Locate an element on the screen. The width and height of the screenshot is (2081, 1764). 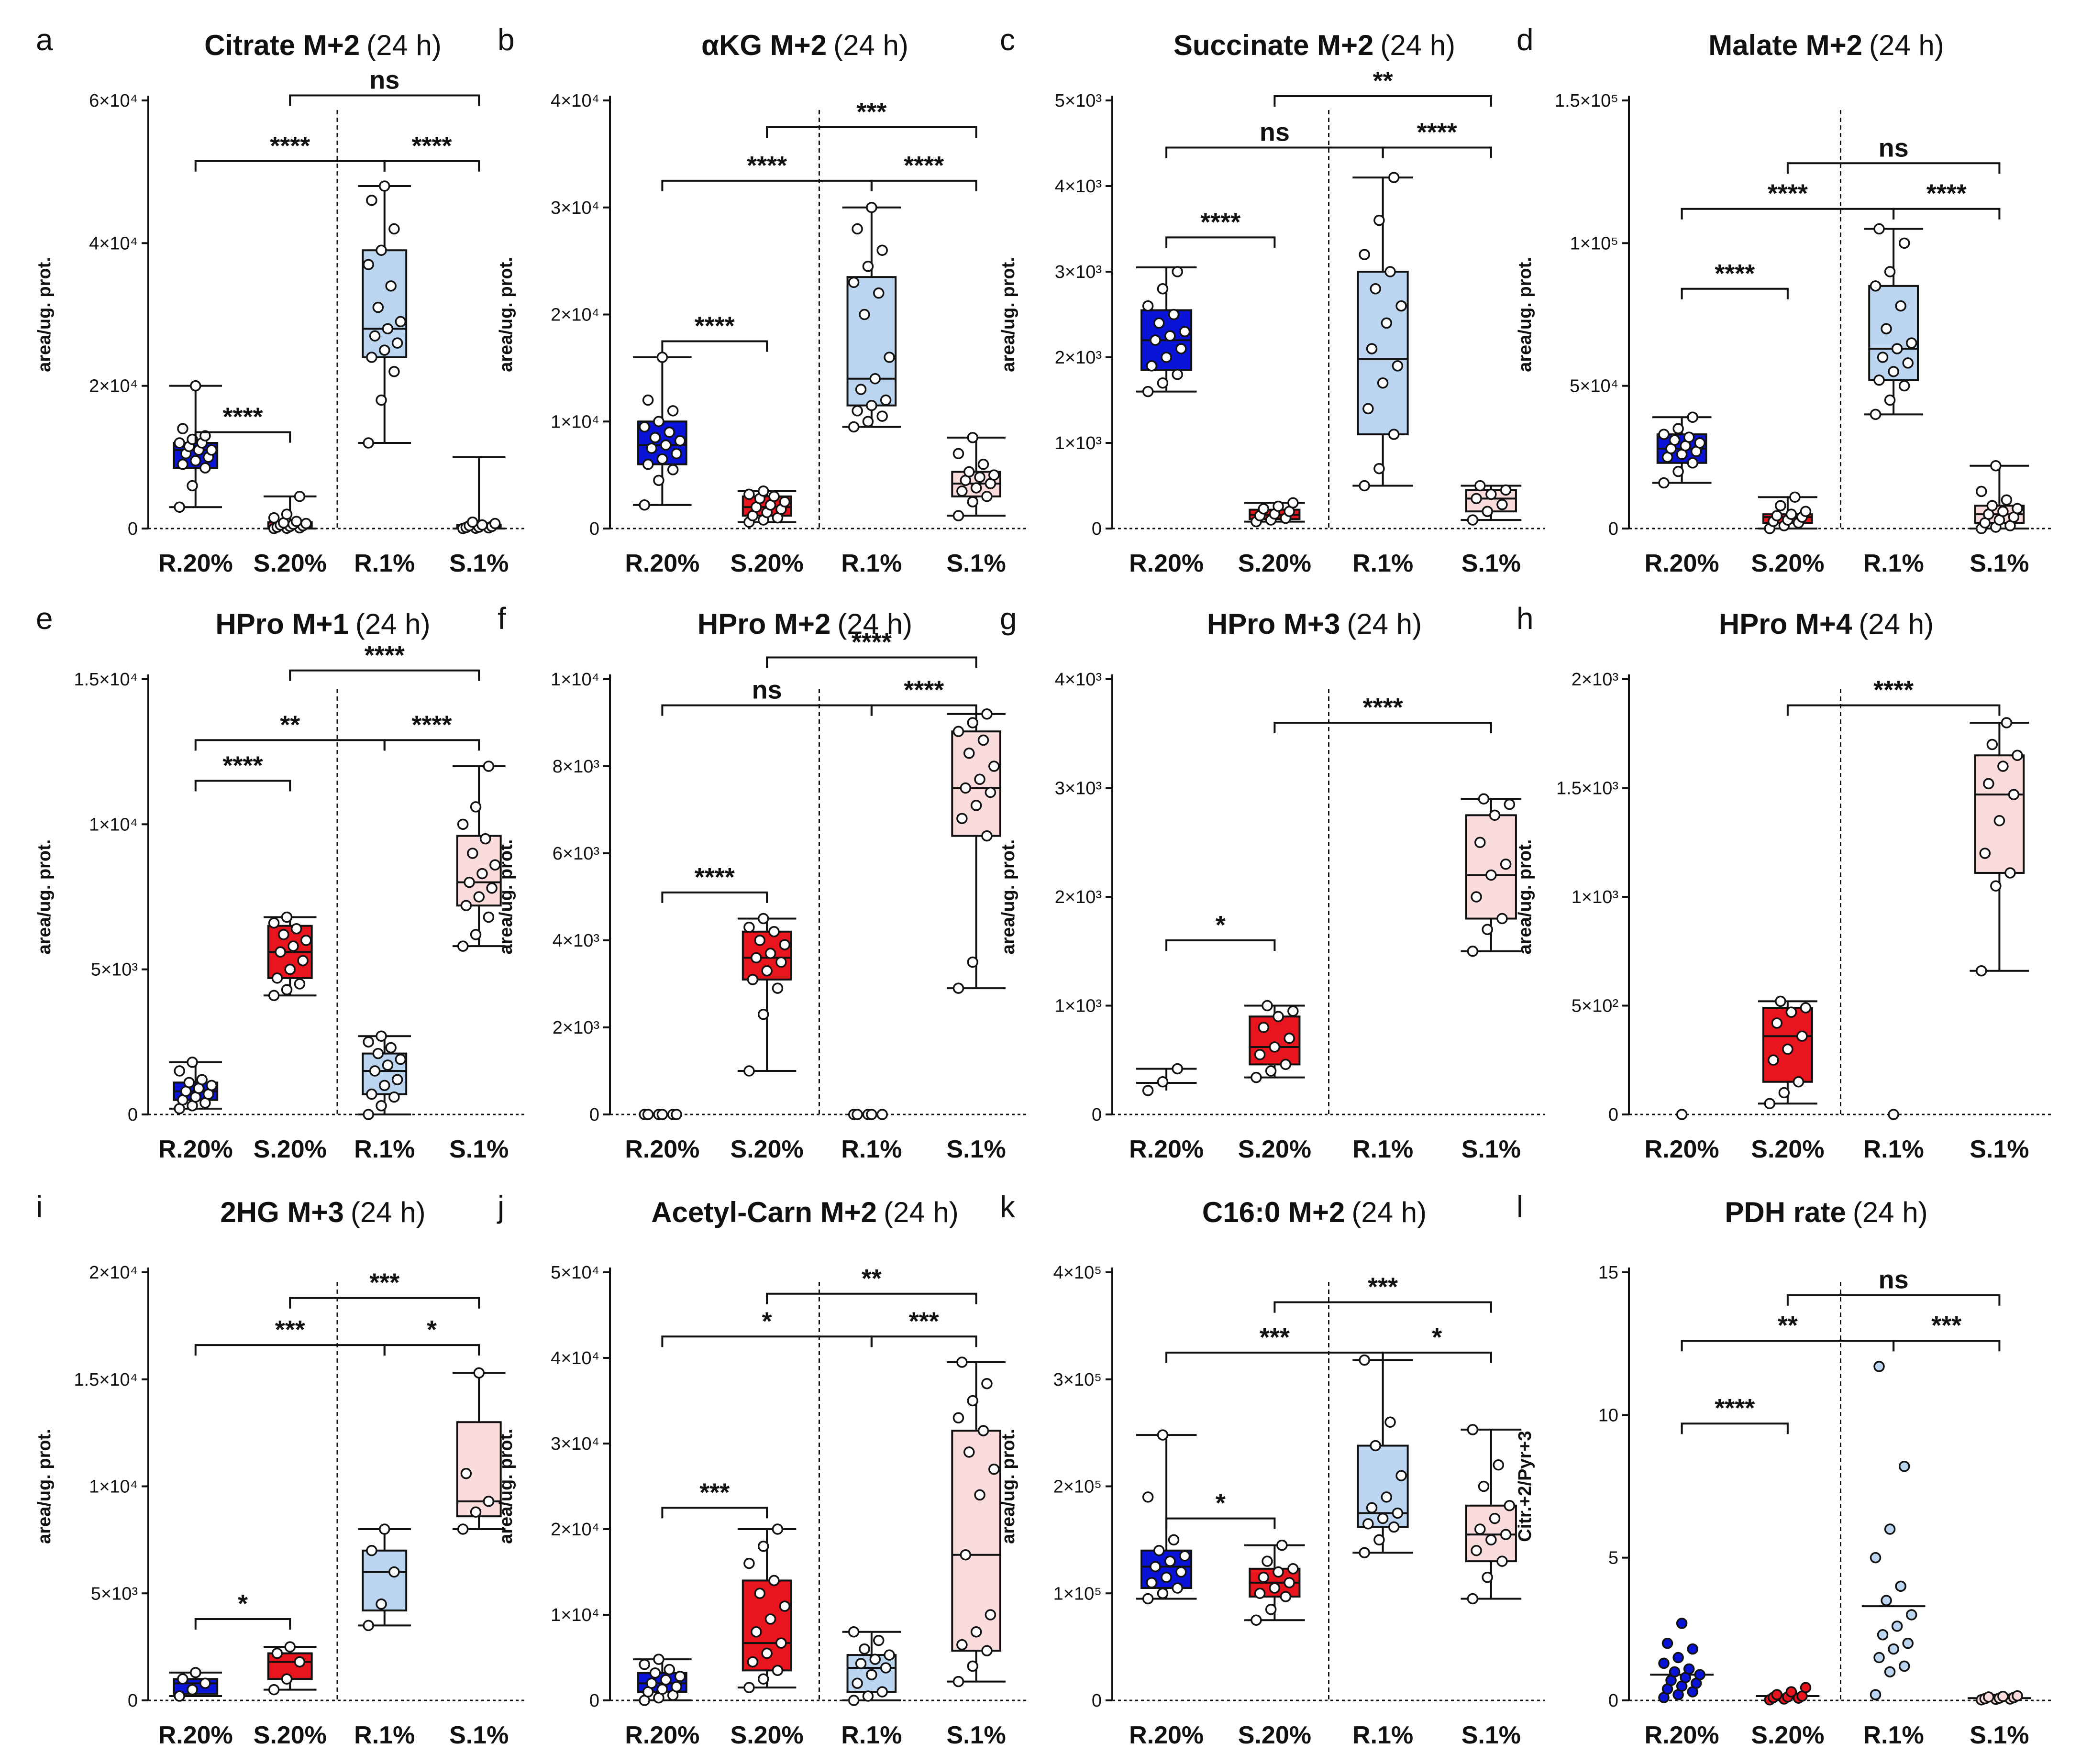
title-metric: PDH rate is located at coordinates (1786, 1212).